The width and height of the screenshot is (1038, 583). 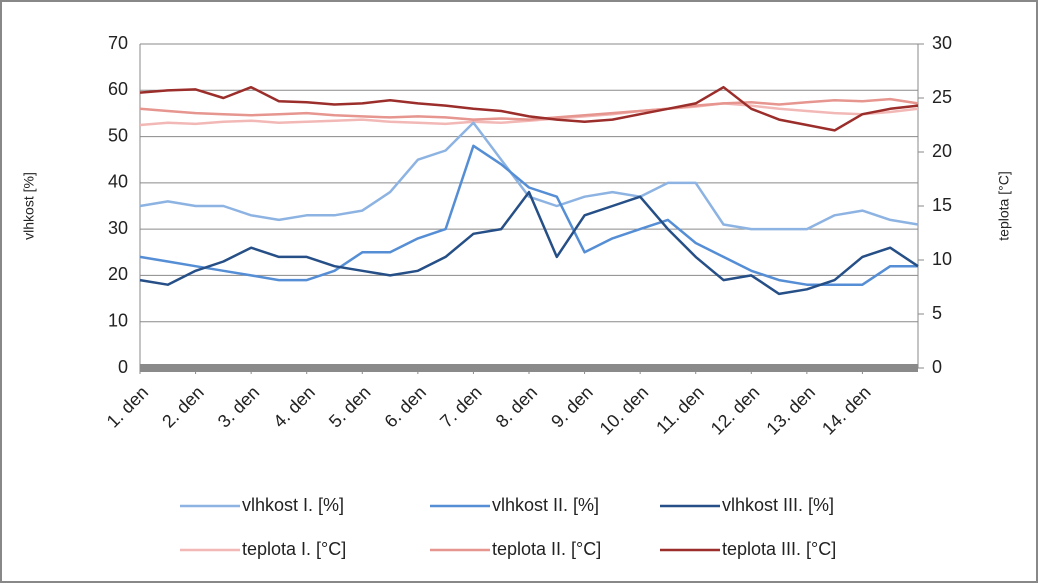 I want to click on y2-tick-label: 10, so click(x=942, y=259).